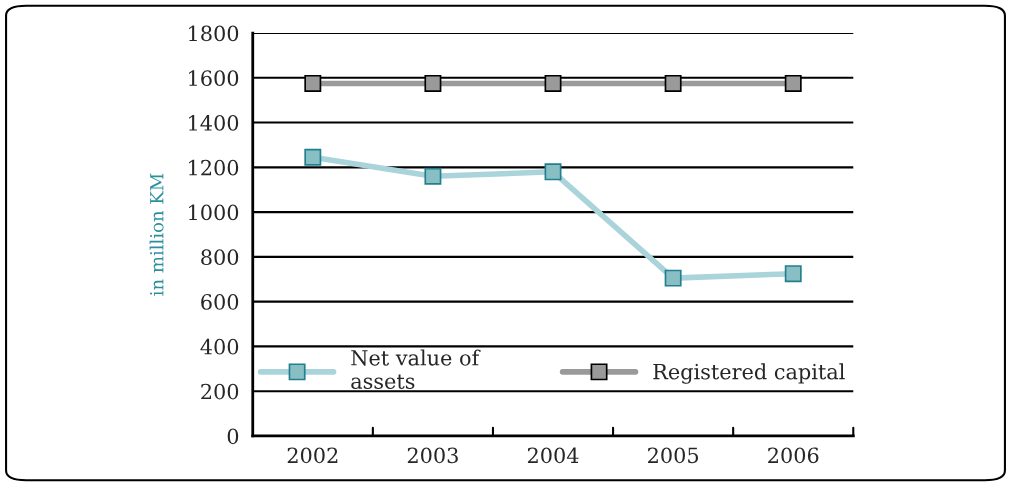 This screenshot has width=1011, height=486. What do you see at coordinates (749, 373) in the screenshot?
I see `legend-label: Registered capital` at bounding box center [749, 373].